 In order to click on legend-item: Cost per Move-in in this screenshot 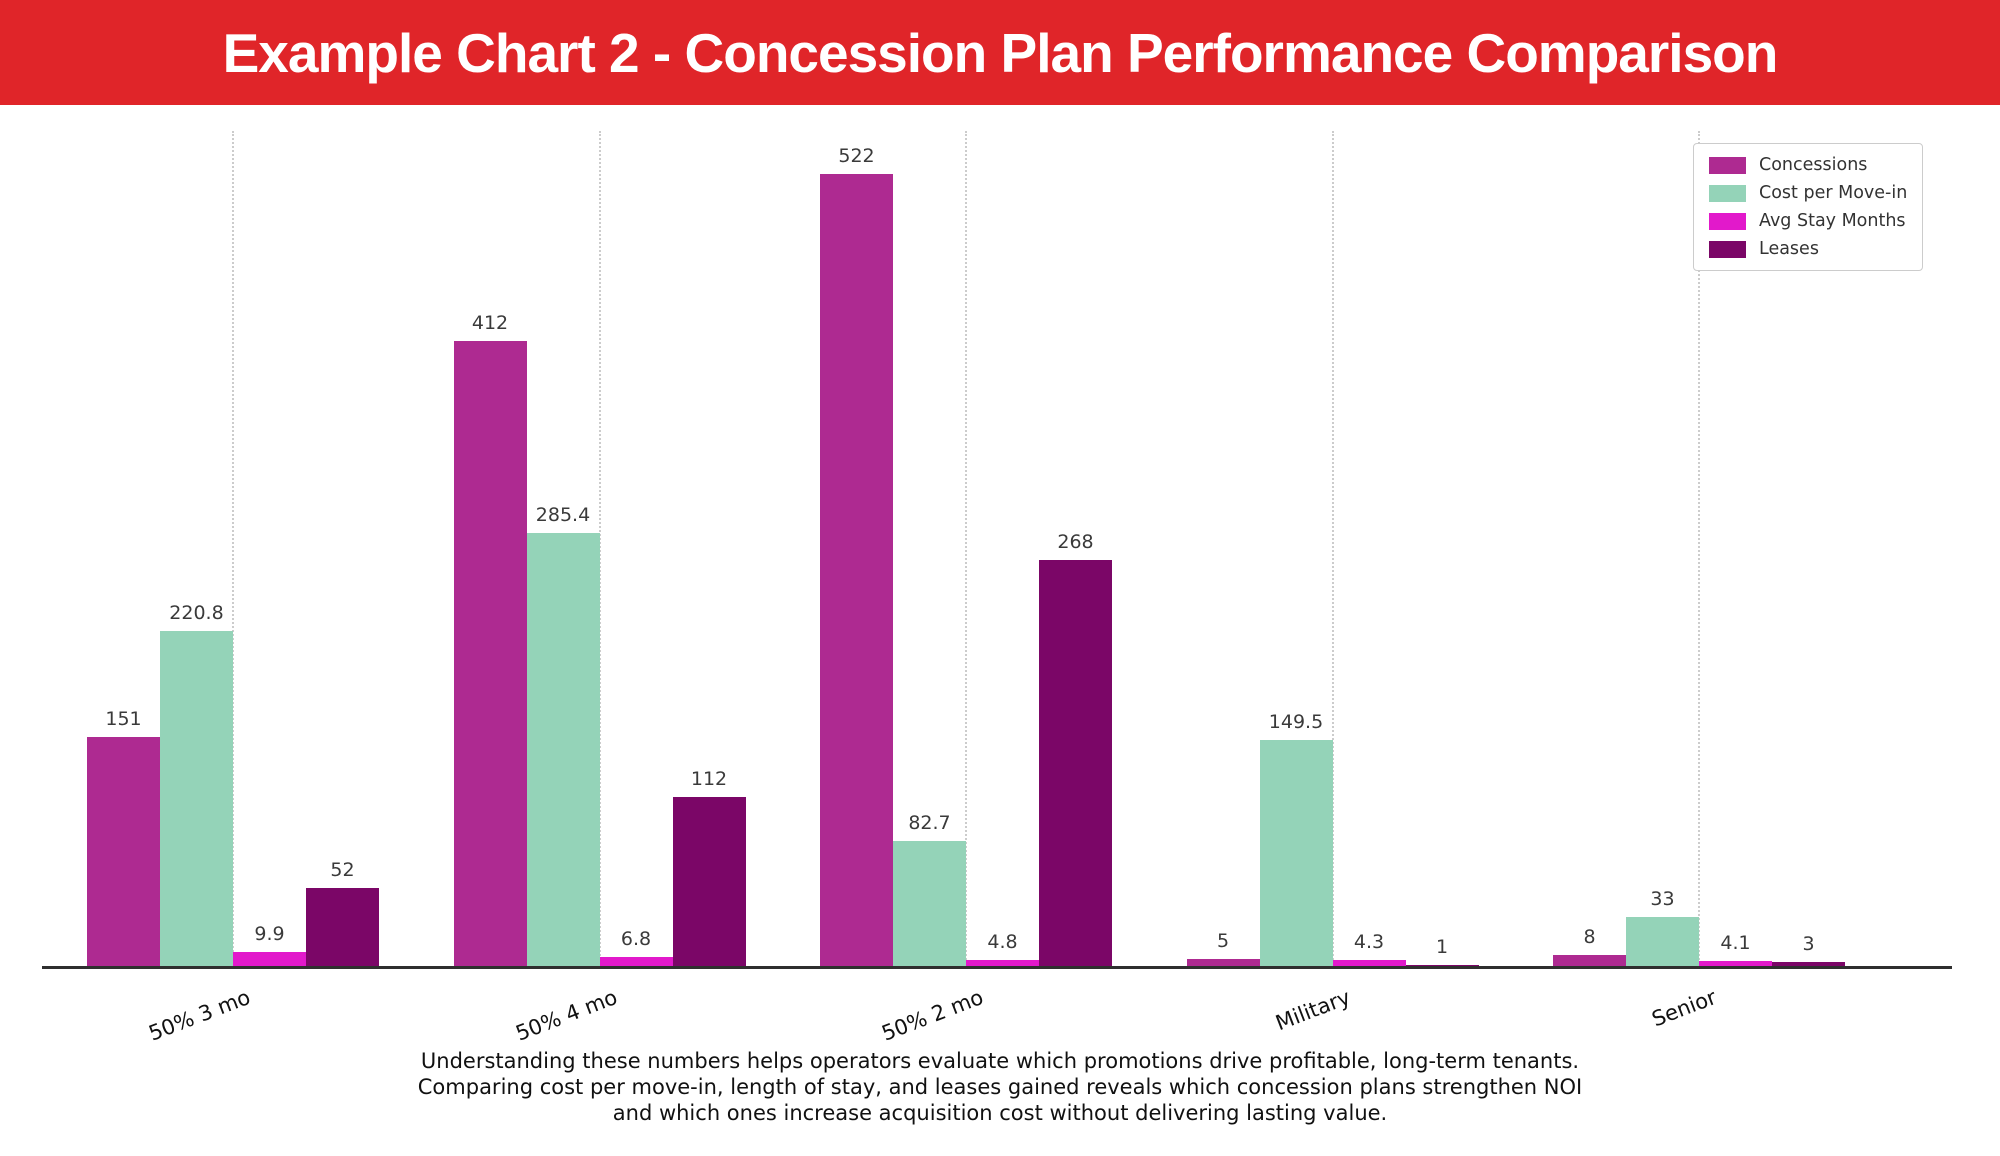, I will do `click(1808, 193)`.